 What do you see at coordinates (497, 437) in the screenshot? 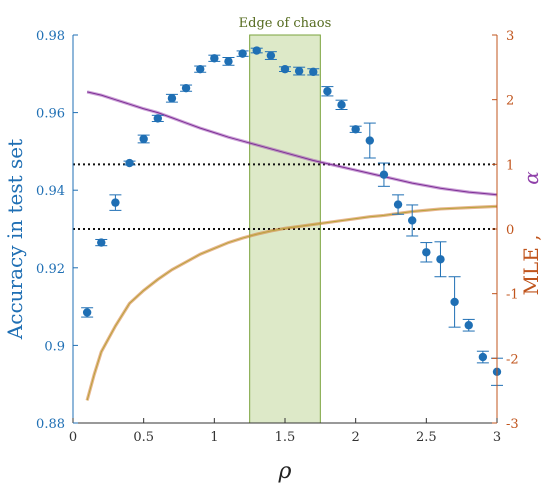
I see `x-tick-label: 3` at bounding box center [497, 437].